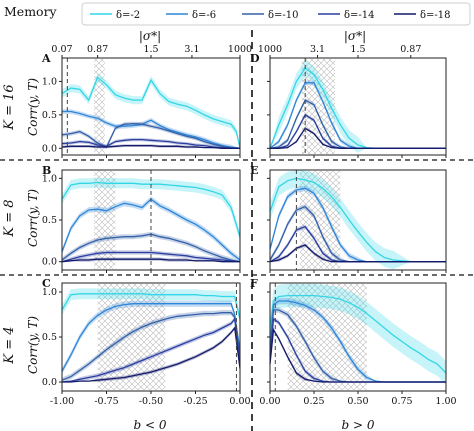 The image size is (474, 431). Describe the element at coordinates (33, 107) in the screenshot. I see `y-axis-label-row1: Corr(y, T)` at that location.